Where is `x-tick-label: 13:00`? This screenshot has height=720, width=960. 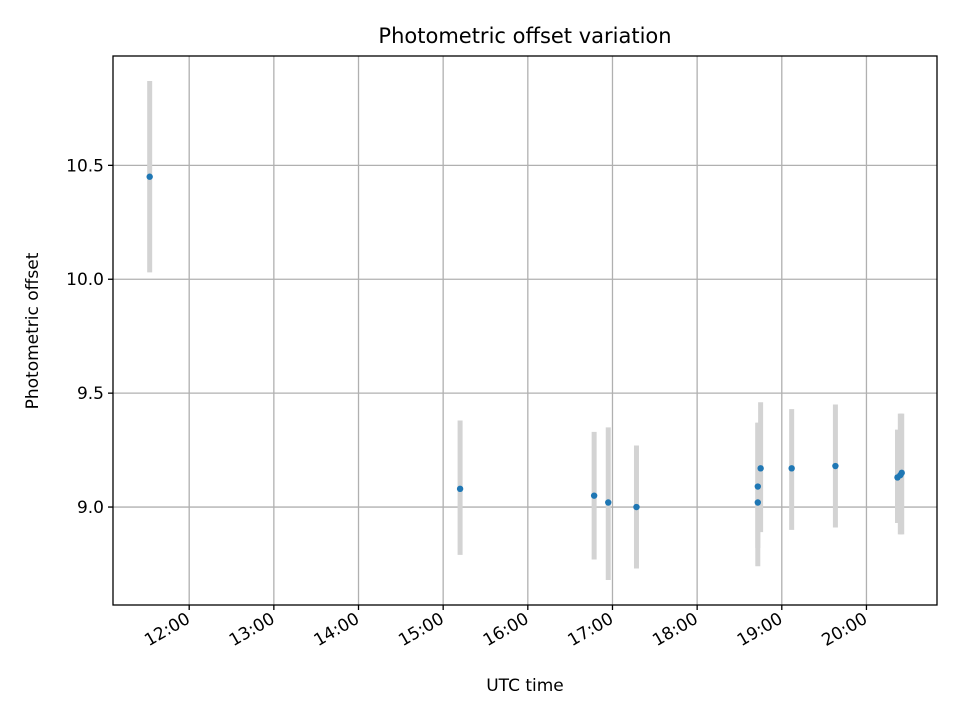 x-tick-label: 13:00 is located at coordinates (252, 630).